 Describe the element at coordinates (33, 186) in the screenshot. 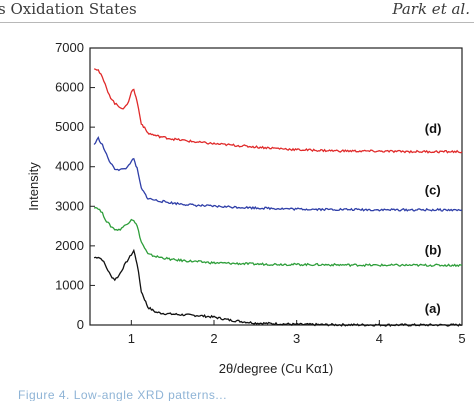

I see `y-axis-label: Intensity` at that location.